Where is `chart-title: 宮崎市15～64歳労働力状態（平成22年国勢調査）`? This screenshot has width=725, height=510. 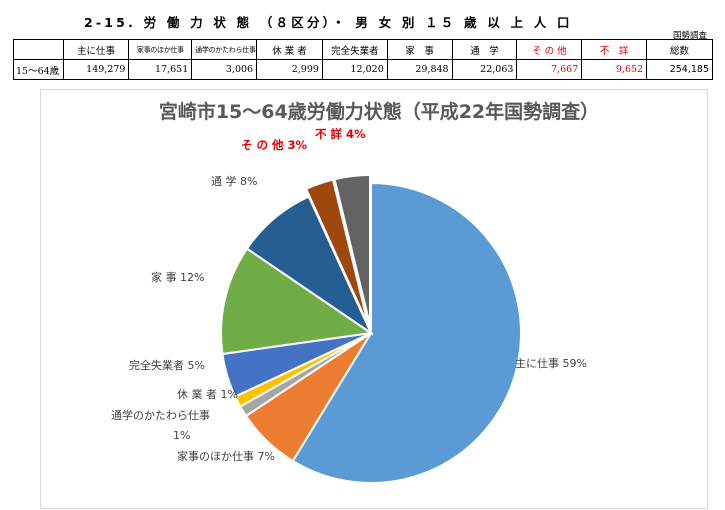
chart-title: 宮崎市15～64歳労働力状態（平成22年国勢調査） is located at coordinates (379, 111).